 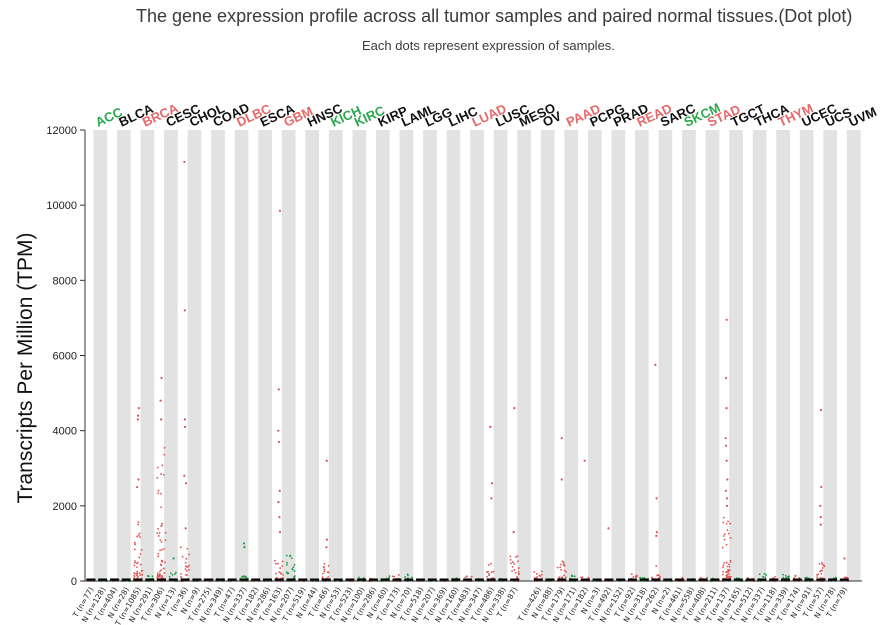 I want to click on cancer-label: UVM, so click(x=862, y=117).